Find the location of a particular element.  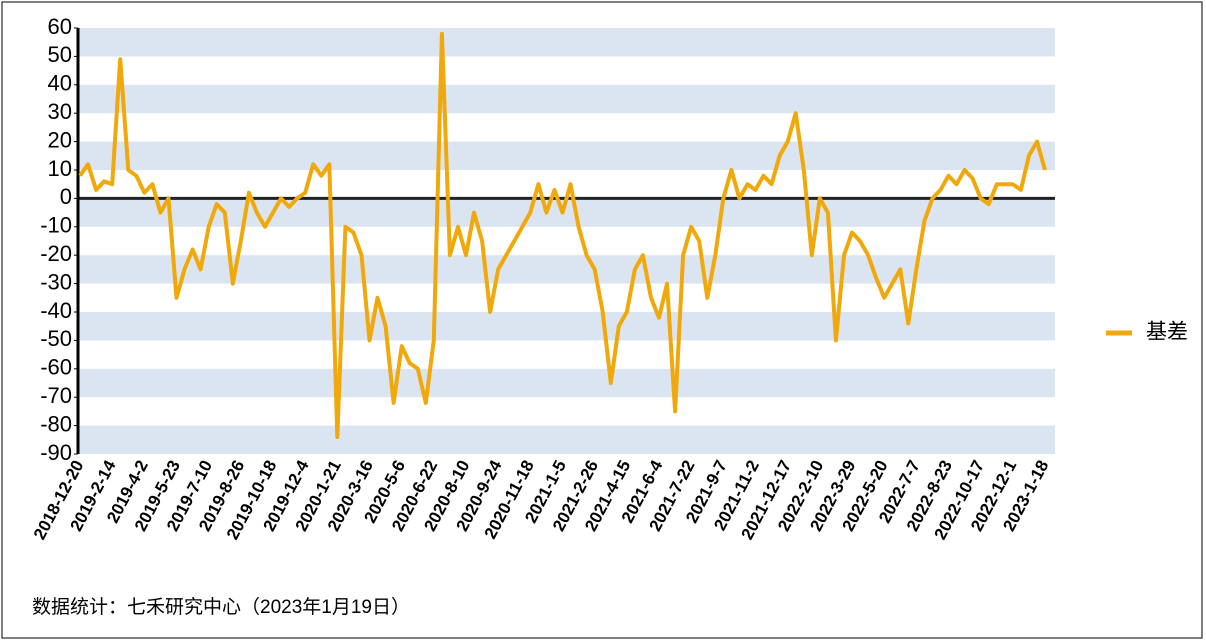

y-tick-label: -20 is located at coordinates (56, 253).